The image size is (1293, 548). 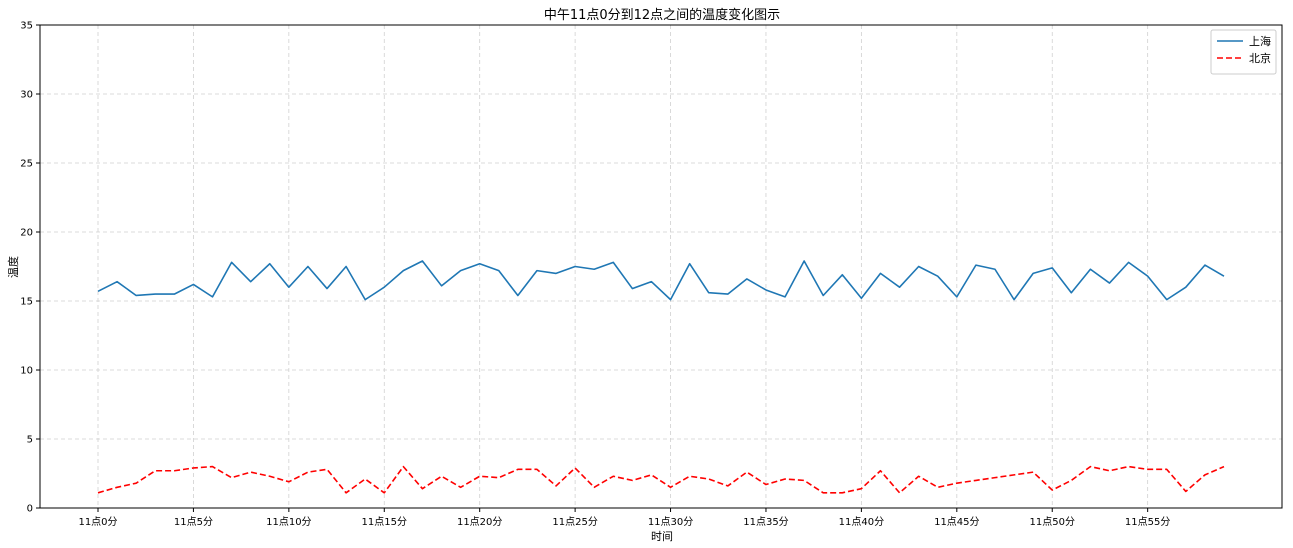 I want to click on y-axis: 0 5 10 15 20 25 30 35, so click(x=30, y=268).